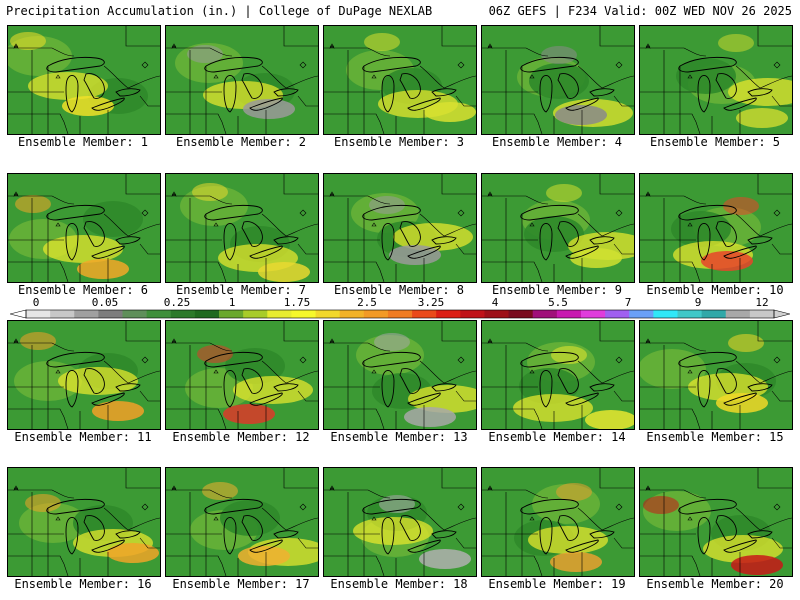 Image resolution: width=800 pixels, height=600 pixels. I want to click on colorbar-tick-label: 7, so click(628, 302).